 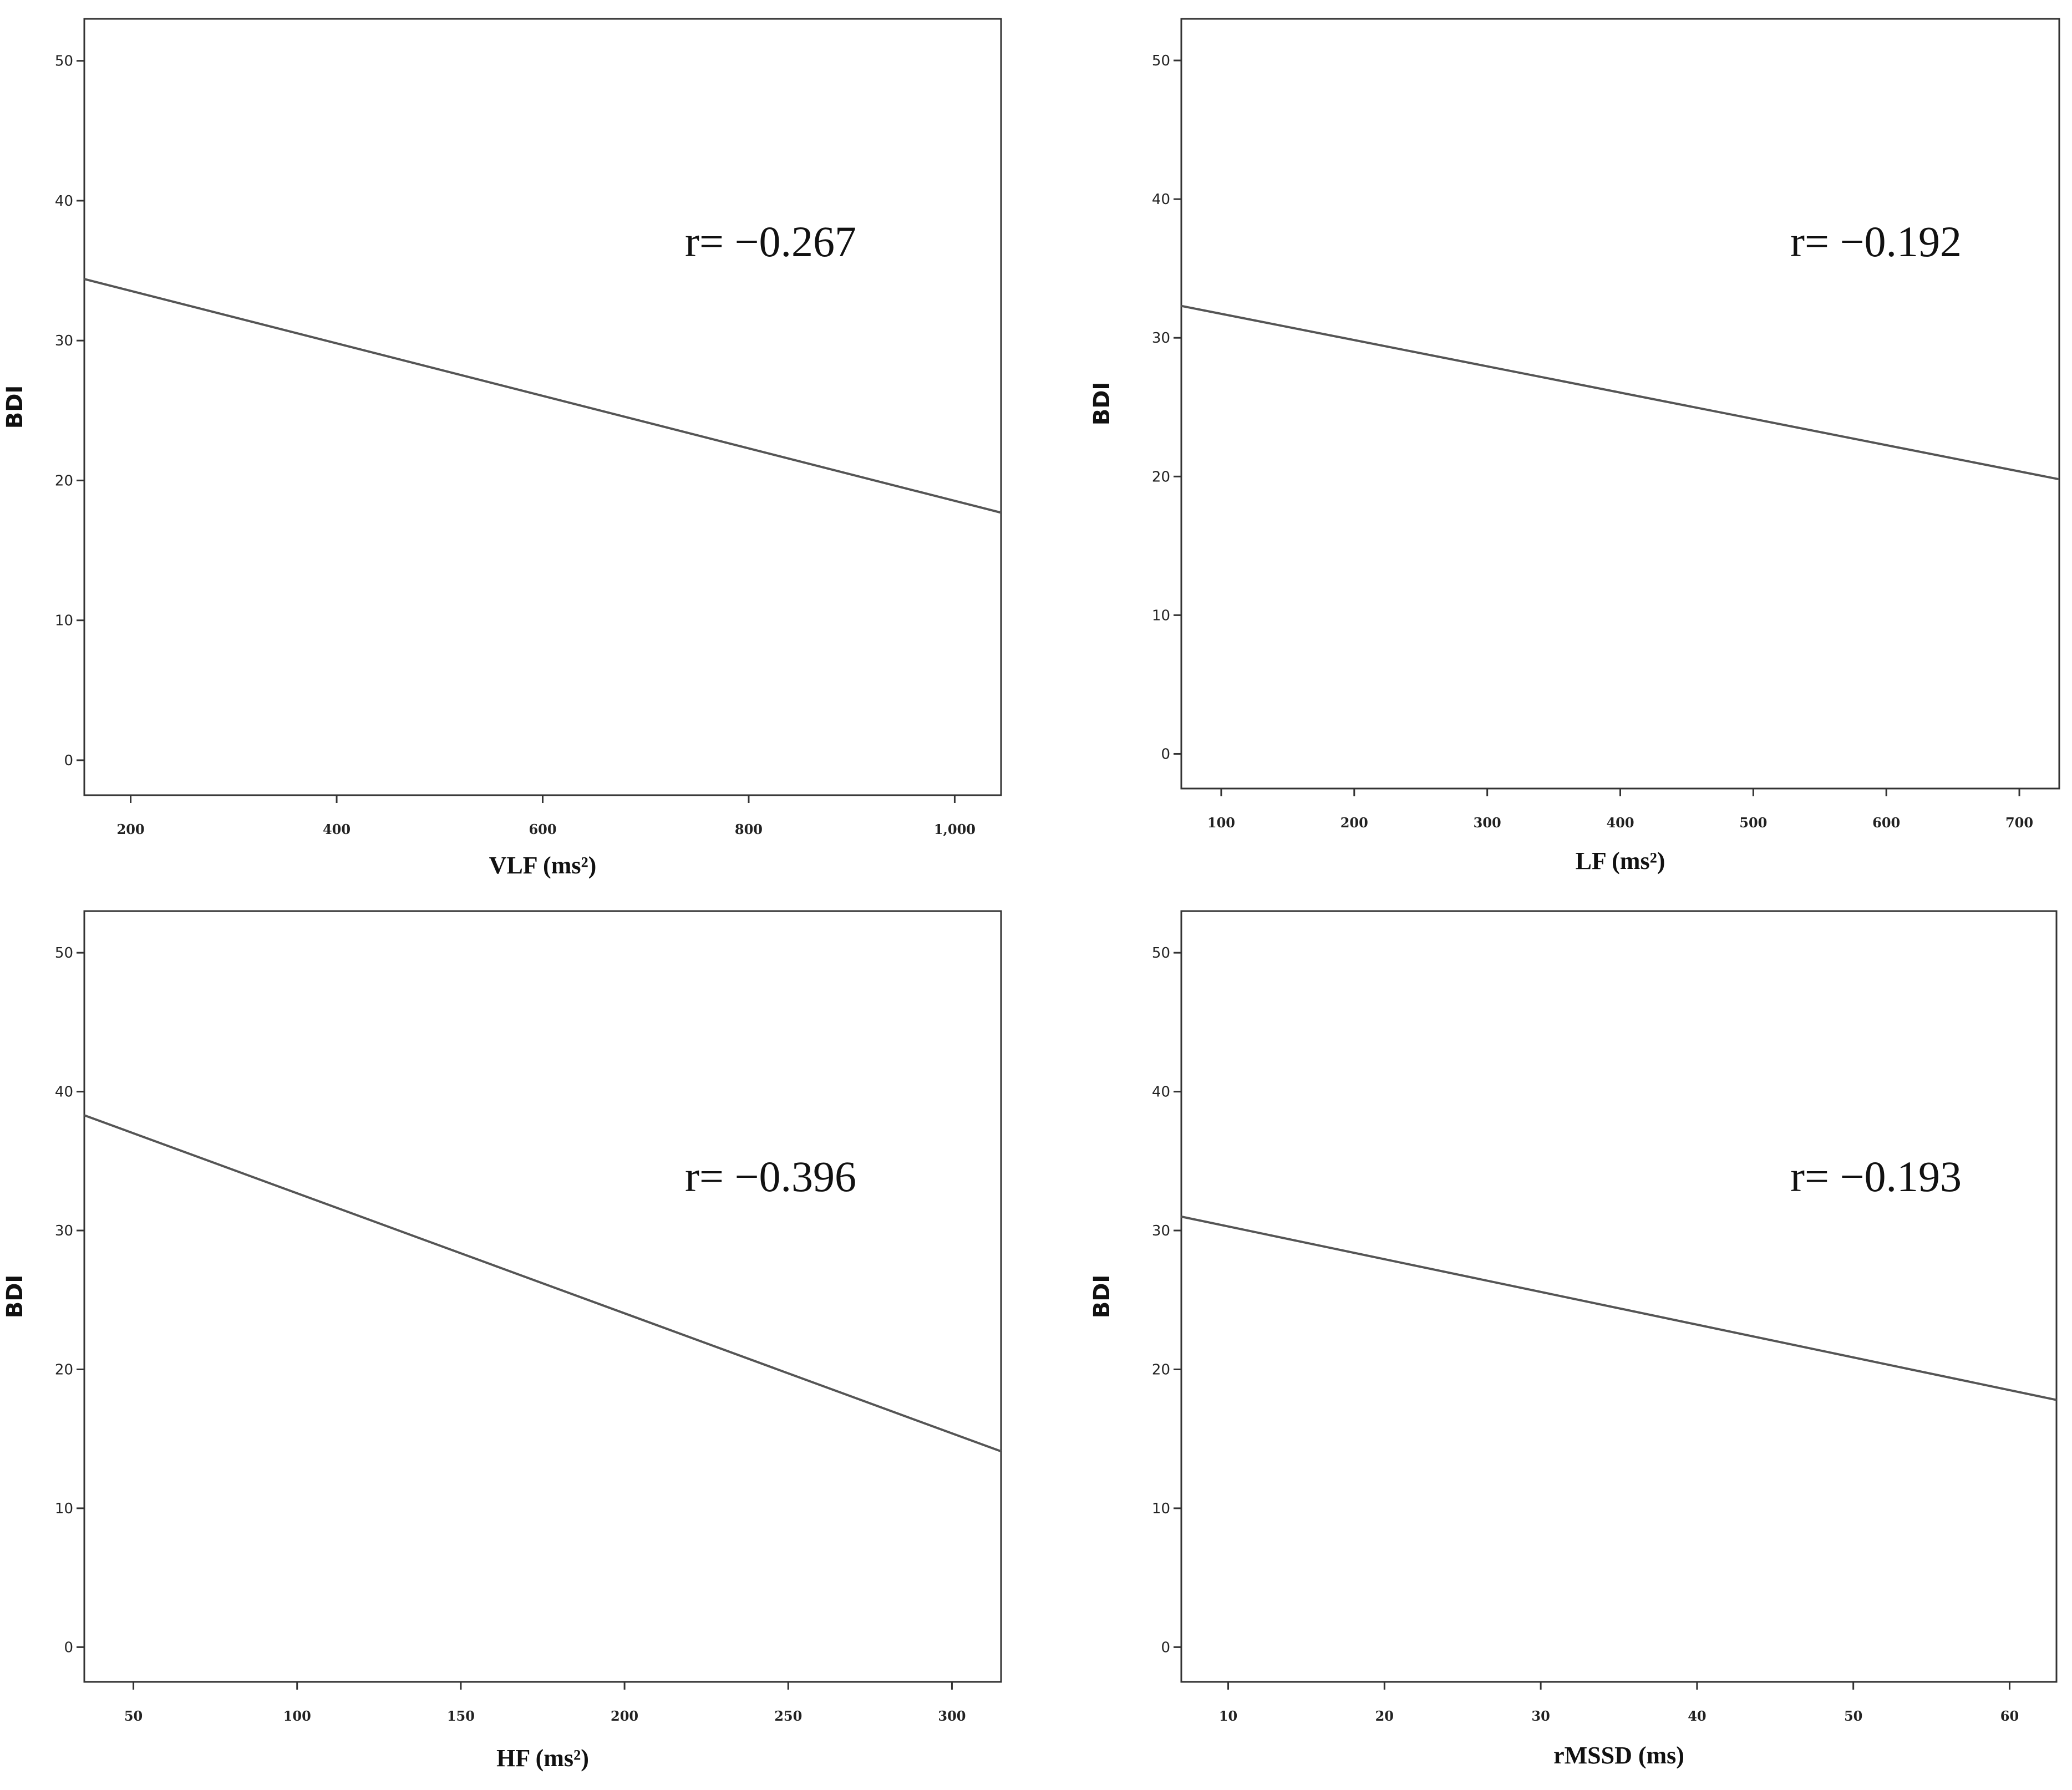 What do you see at coordinates (1620, 860) in the screenshot?
I see `x-axis-label: LF (ms²)` at bounding box center [1620, 860].